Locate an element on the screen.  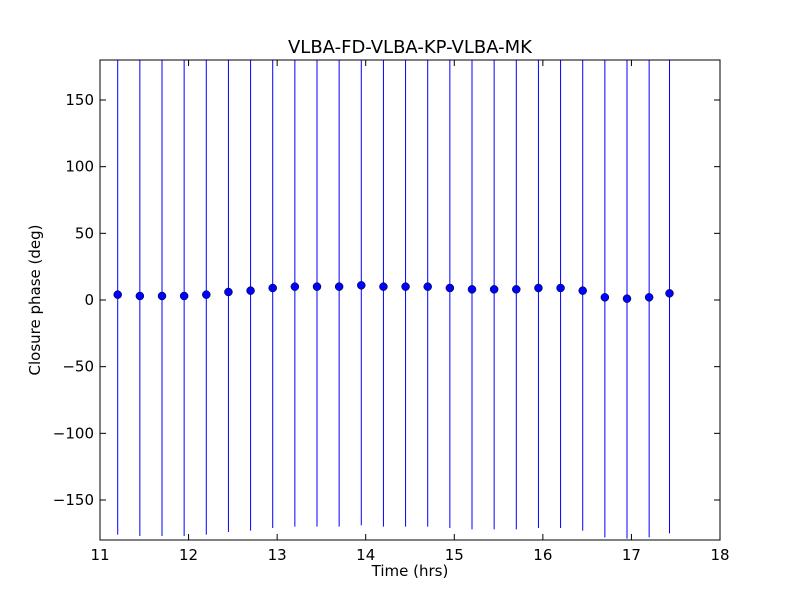
y-tick-label: 150 is located at coordinates (79, 100).